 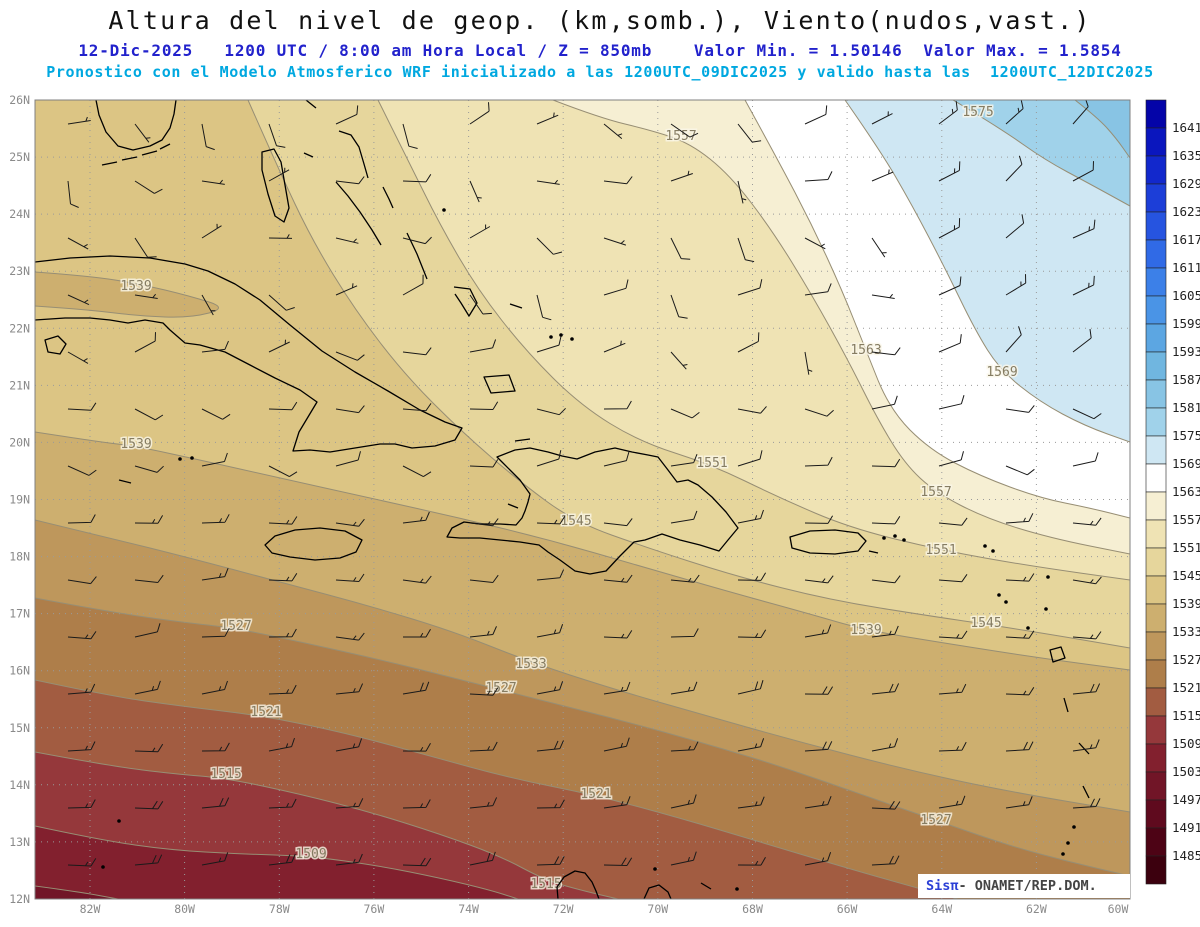 I want to click on lon-label: 82W, so click(x=90, y=909).